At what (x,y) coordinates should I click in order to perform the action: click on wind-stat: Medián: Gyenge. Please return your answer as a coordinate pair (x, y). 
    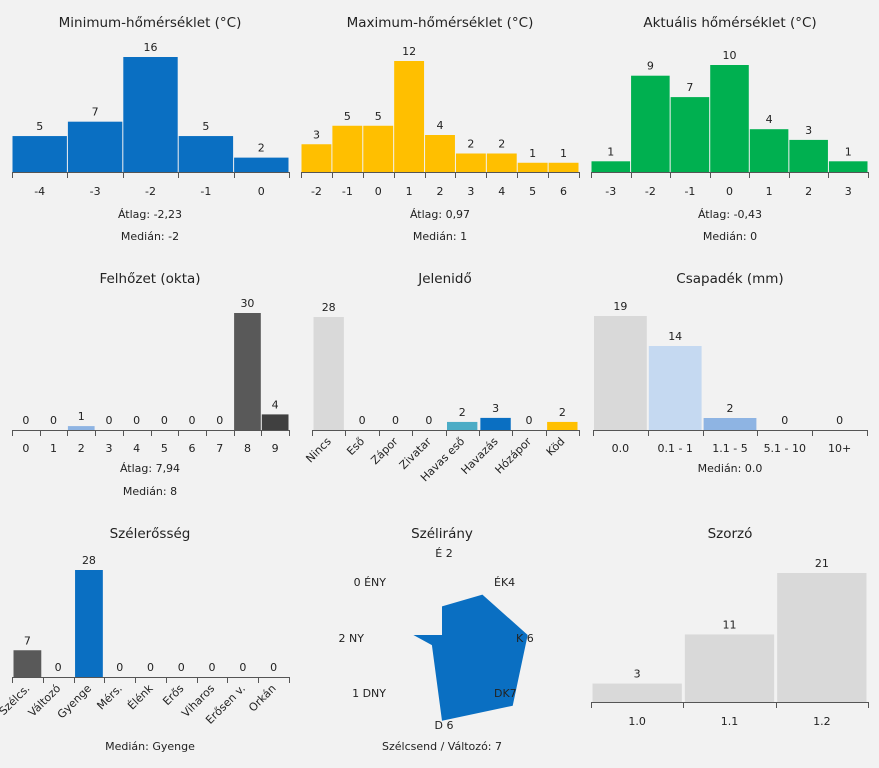
    Looking at the image, I should click on (150, 746).